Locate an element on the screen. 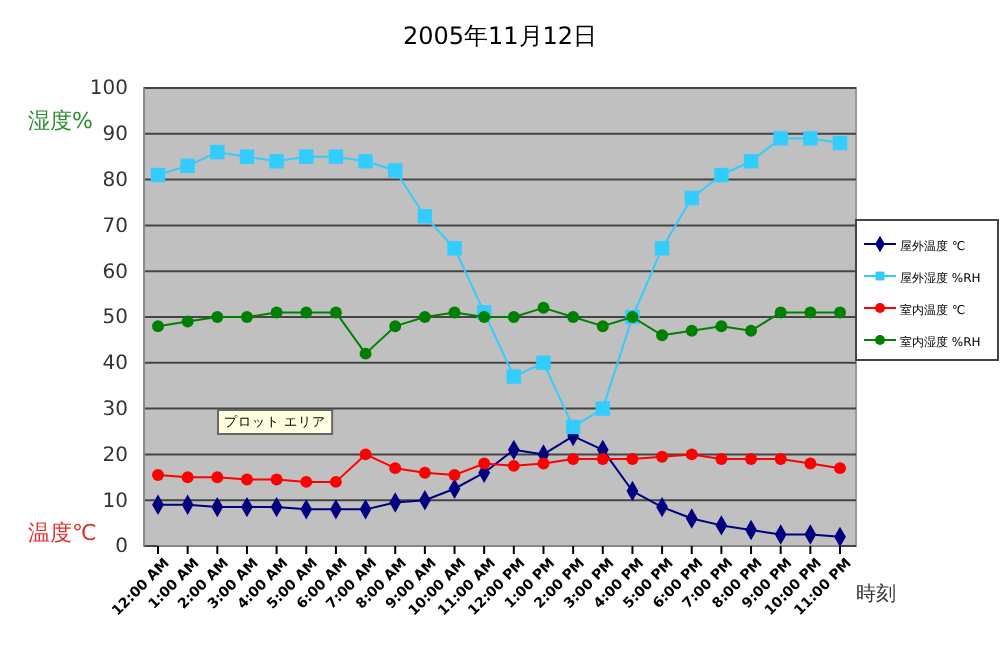  y-tick-label: 10 is located at coordinates (115, 501).